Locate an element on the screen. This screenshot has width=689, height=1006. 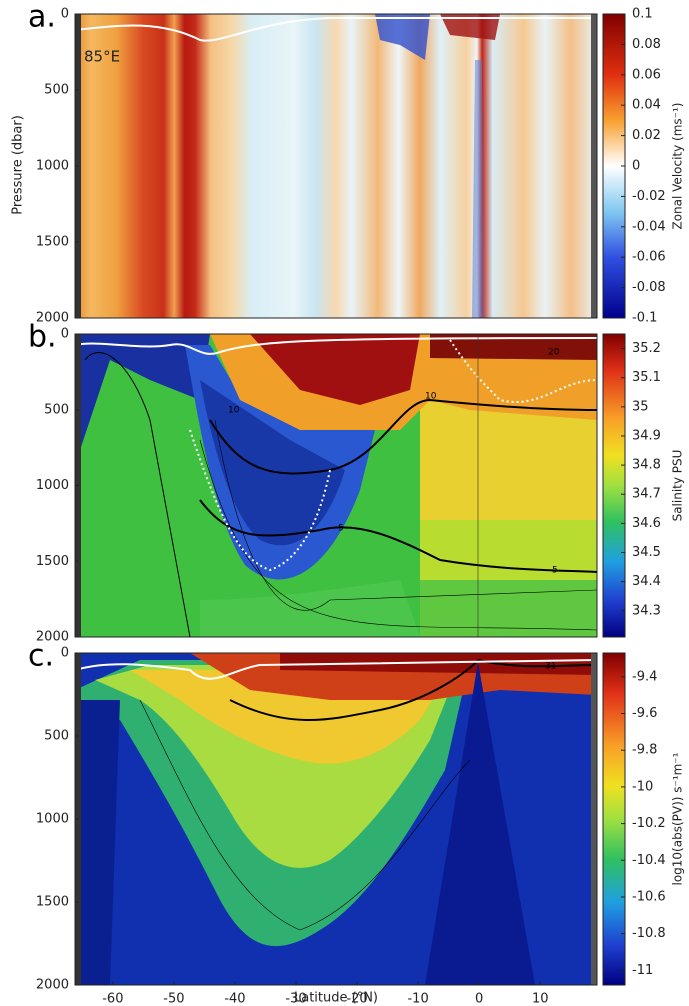
x-tick-label: -10 is located at coordinates (417, 999).